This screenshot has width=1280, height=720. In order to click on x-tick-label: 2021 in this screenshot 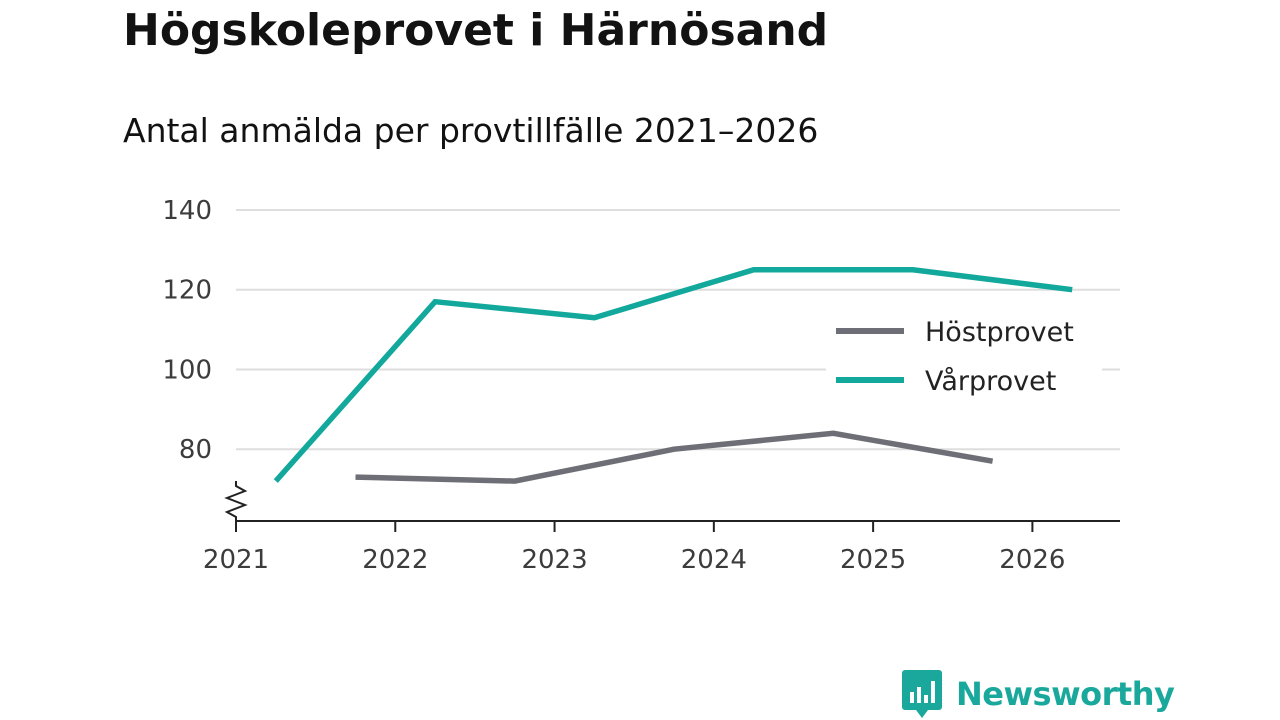, I will do `click(236, 560)`.